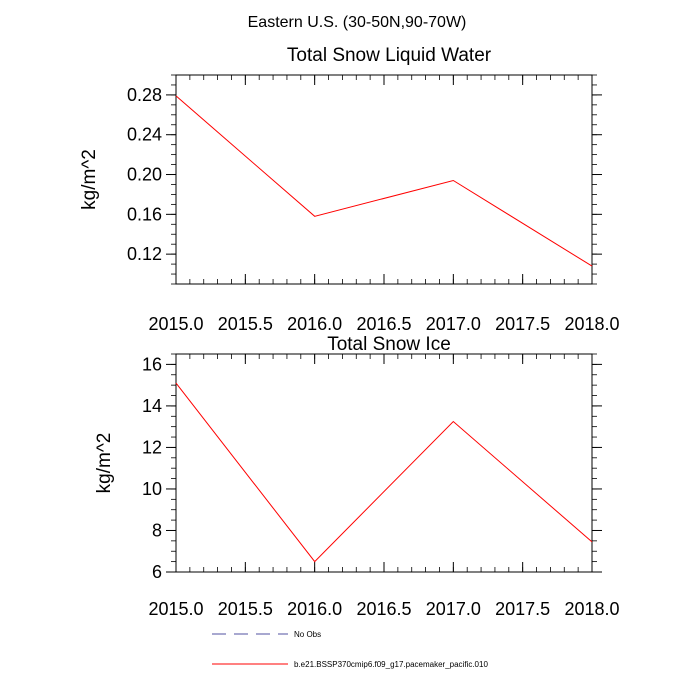  Describe the element at coordinates (453, 609) in the screenshot. I see `x-tick-label-snow-ice: 2017.0` at that location.